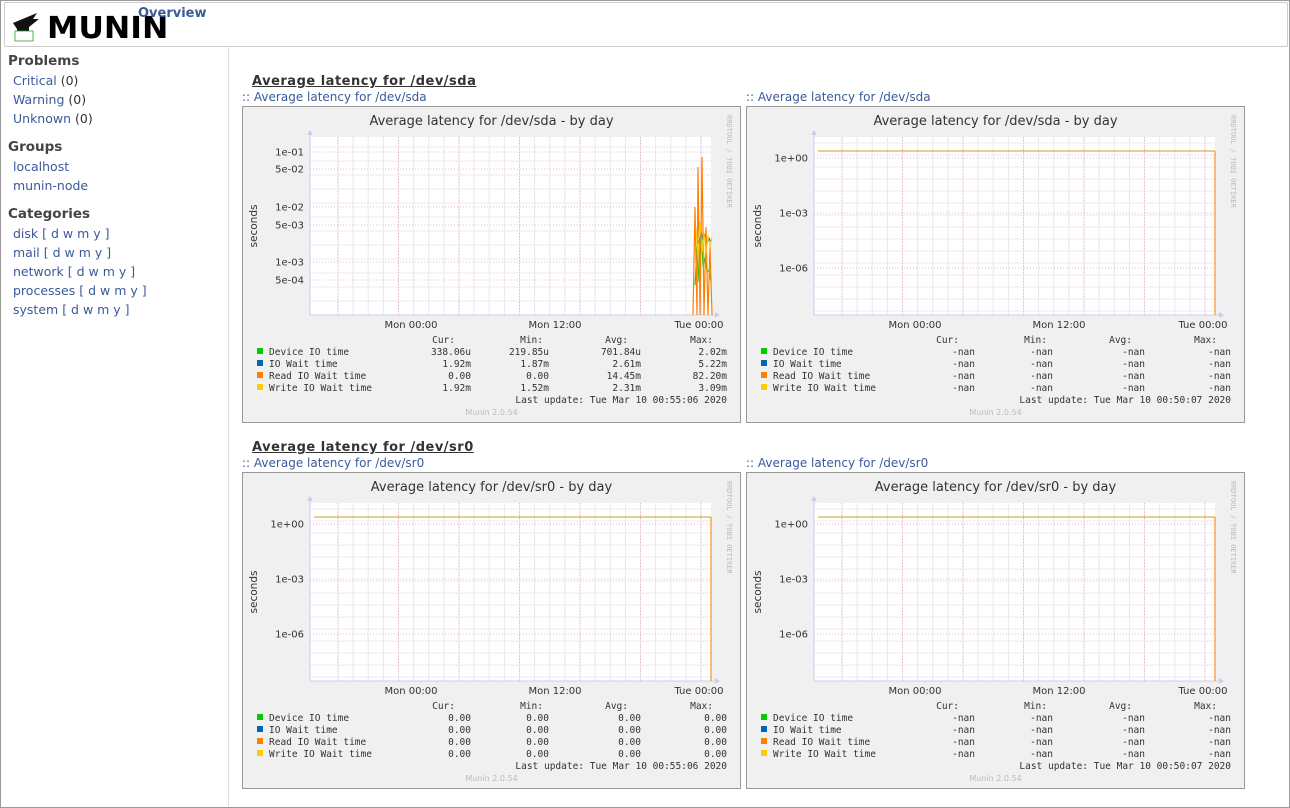  I want to click on munin-logo: MUNIN, so click(89, 27).